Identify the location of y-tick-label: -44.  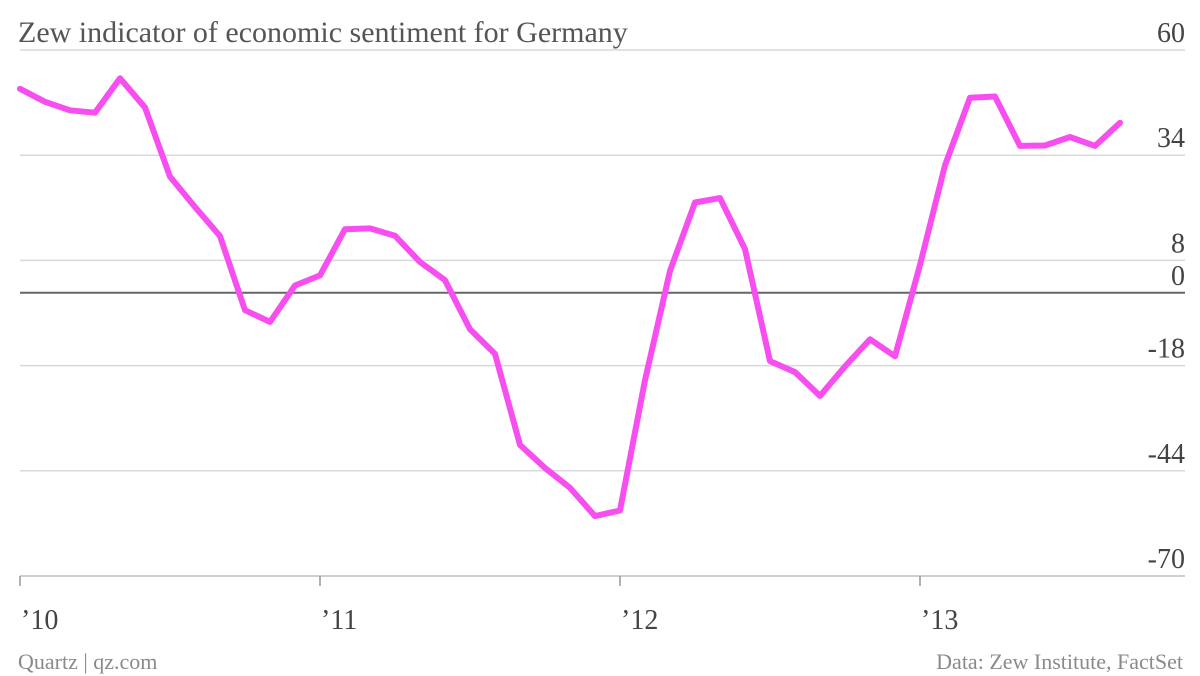
(1166, 454).